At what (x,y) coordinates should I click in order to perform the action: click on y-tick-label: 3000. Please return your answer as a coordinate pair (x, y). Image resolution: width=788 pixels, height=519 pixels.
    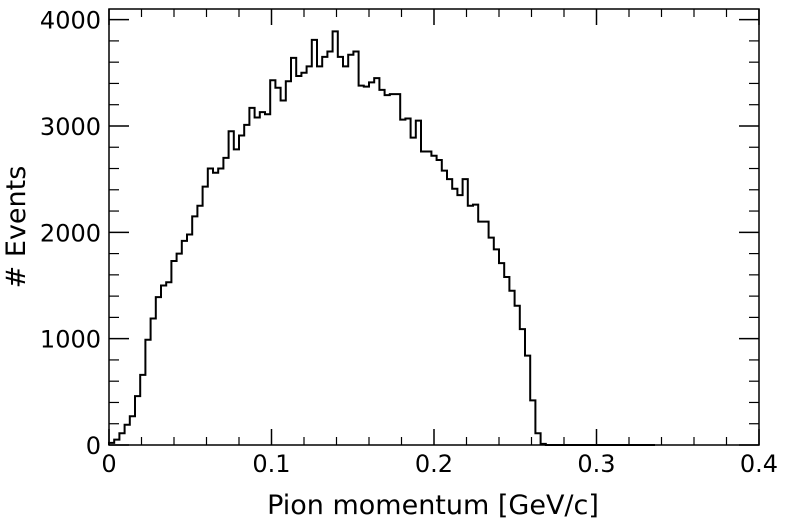
    Looking at the image, I should click on (70, 127).